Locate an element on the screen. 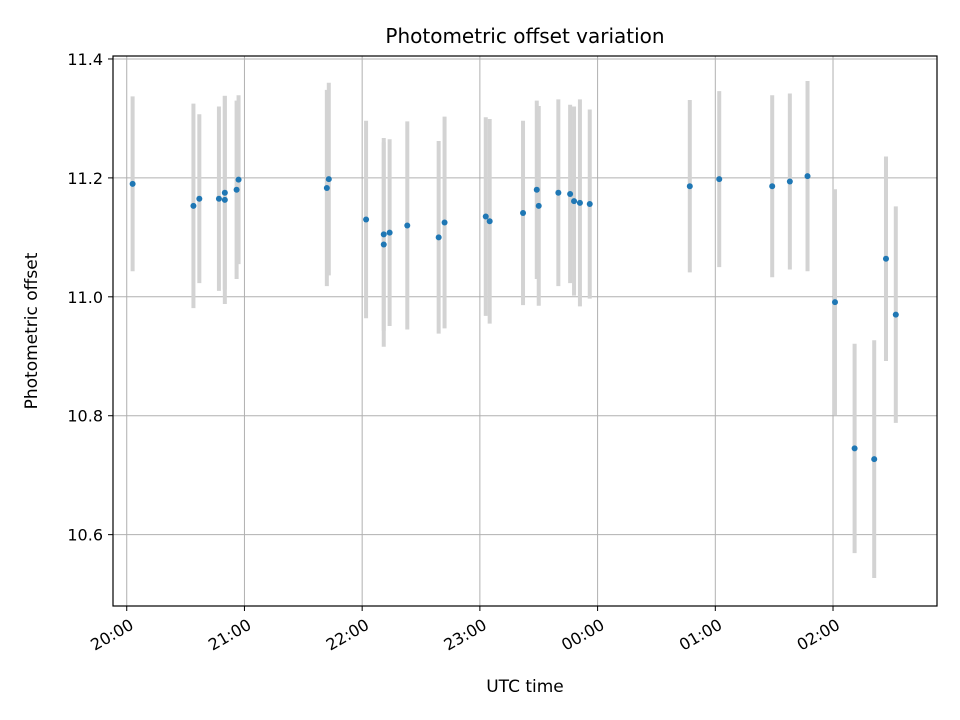  y-tick-label: 10.8 is located at coordinates (85, 416).